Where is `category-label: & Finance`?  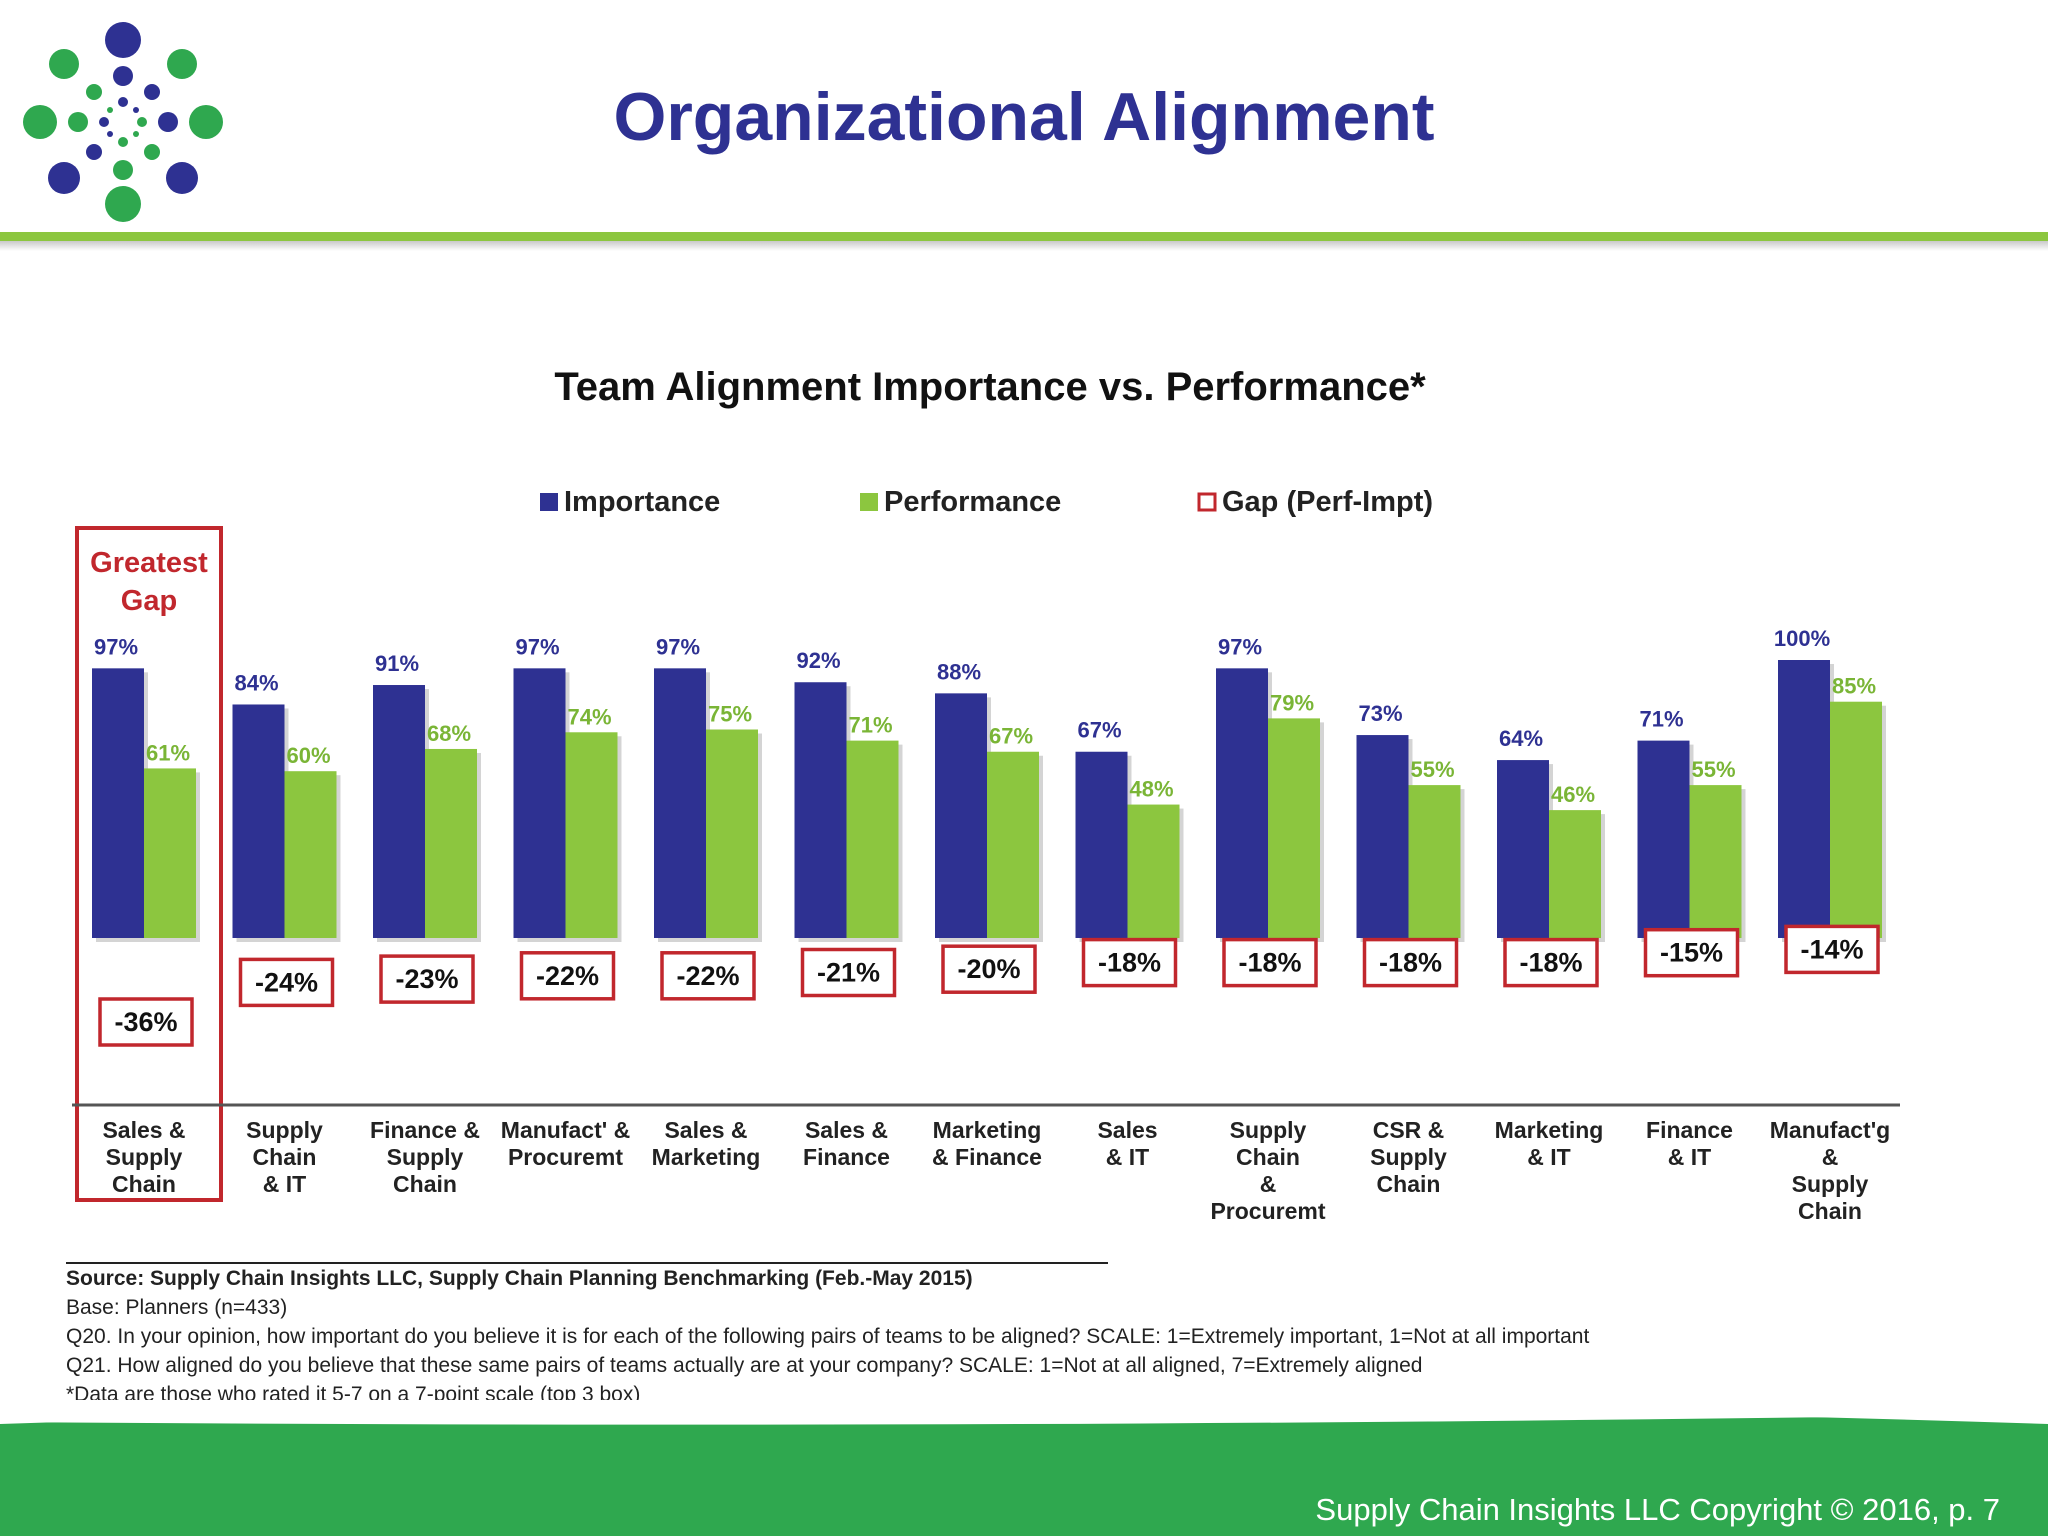 category-label: & Finance is located at coordinates (987, 1157).